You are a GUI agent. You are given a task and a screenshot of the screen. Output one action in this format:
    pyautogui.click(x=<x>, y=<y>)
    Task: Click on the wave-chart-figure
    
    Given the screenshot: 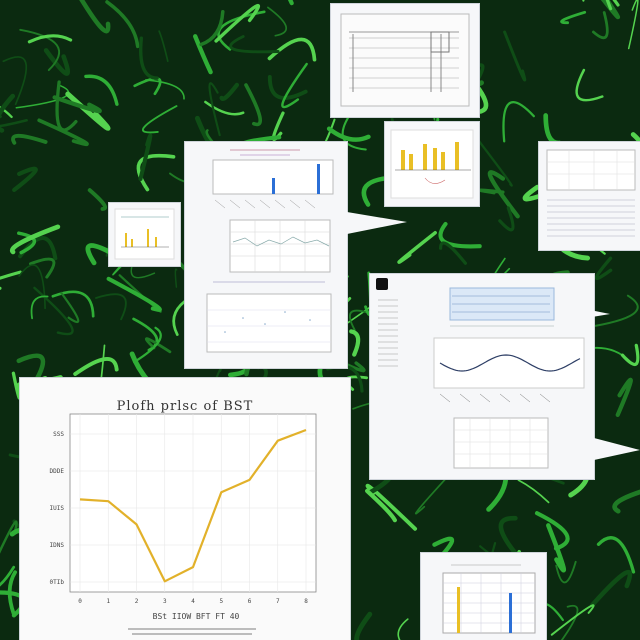 What is the action you would take?
    pyautogui.click(x=480, y=373)
    